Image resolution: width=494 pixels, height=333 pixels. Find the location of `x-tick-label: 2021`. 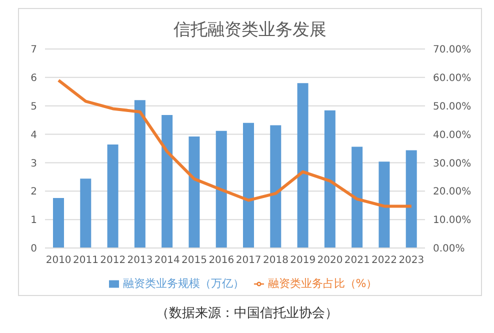

x-tick-label: 2021 is located at coordinates (357, 260).